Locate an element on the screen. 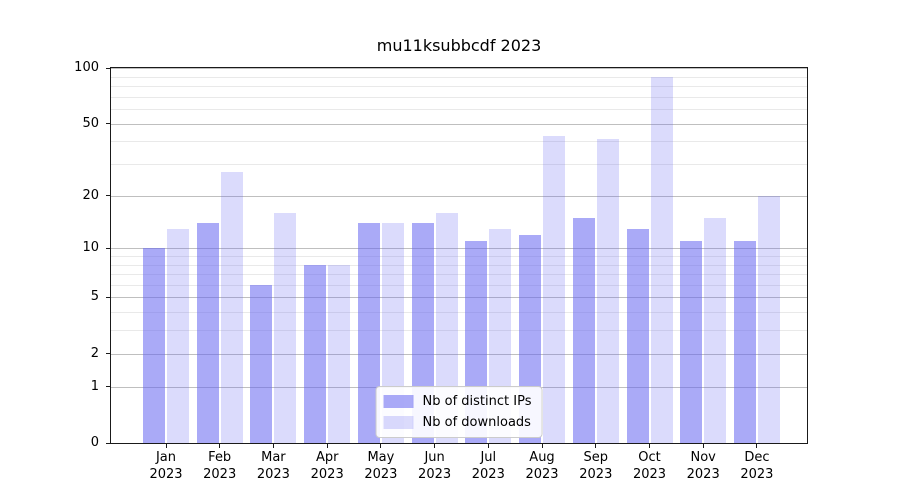  x-tick-label: Aug 2023 is located at coordinates (542, 466).